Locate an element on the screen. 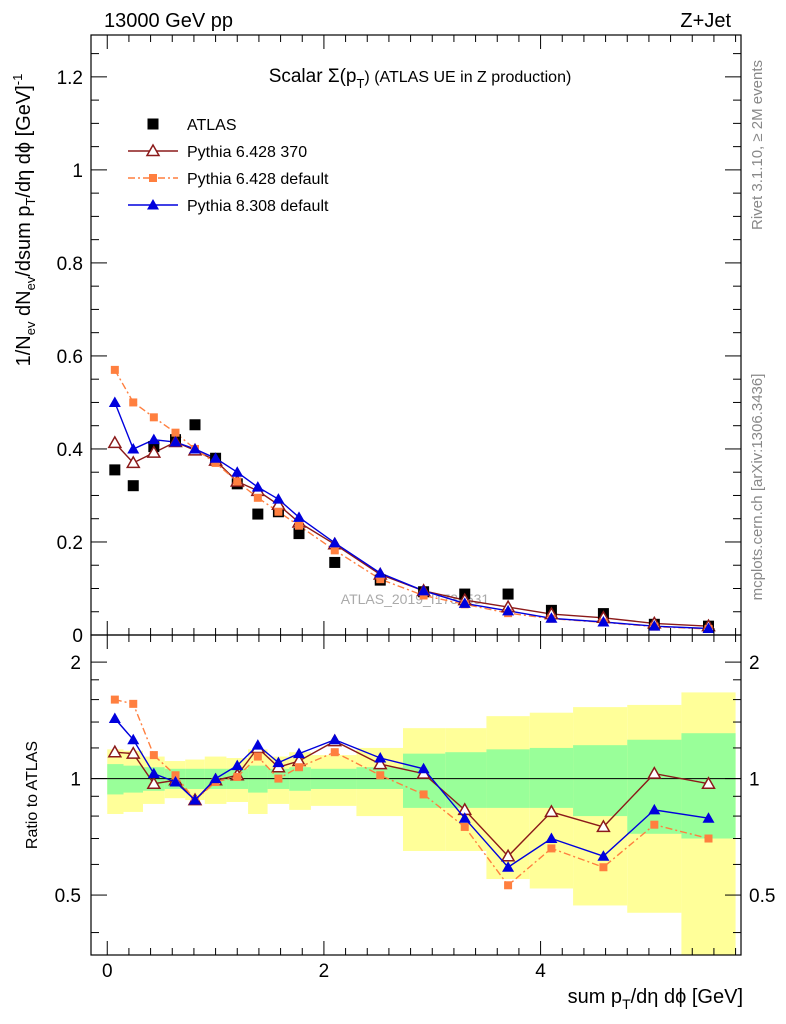 The width and height of the screenshot is (786, 1024). legend-label-1: Pythia 6.428 370 is located at coordinates (247, 152).